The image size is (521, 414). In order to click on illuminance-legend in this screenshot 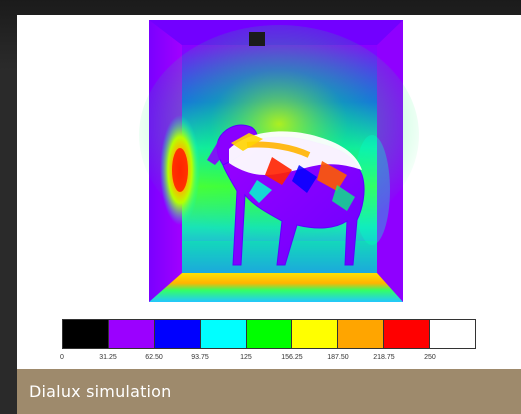, I will do `click(269, 334)`.